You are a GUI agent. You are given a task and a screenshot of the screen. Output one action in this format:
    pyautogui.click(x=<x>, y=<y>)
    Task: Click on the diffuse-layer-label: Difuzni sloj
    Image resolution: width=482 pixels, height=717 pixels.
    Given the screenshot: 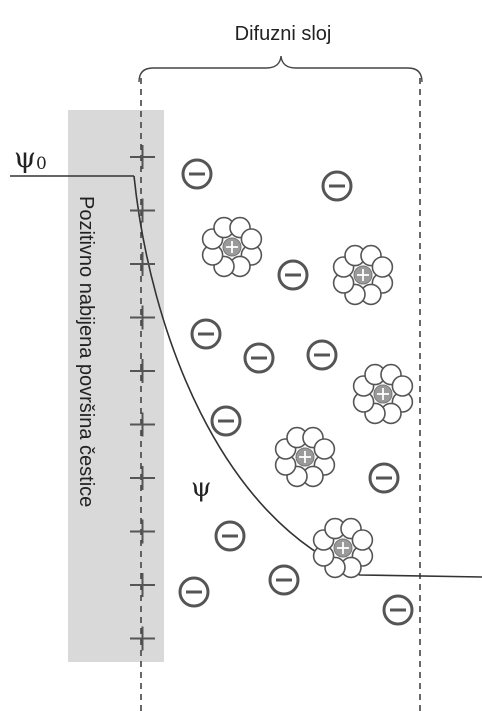 What is the action you would take?
    pyautogui.click(x=283, y=34)
    